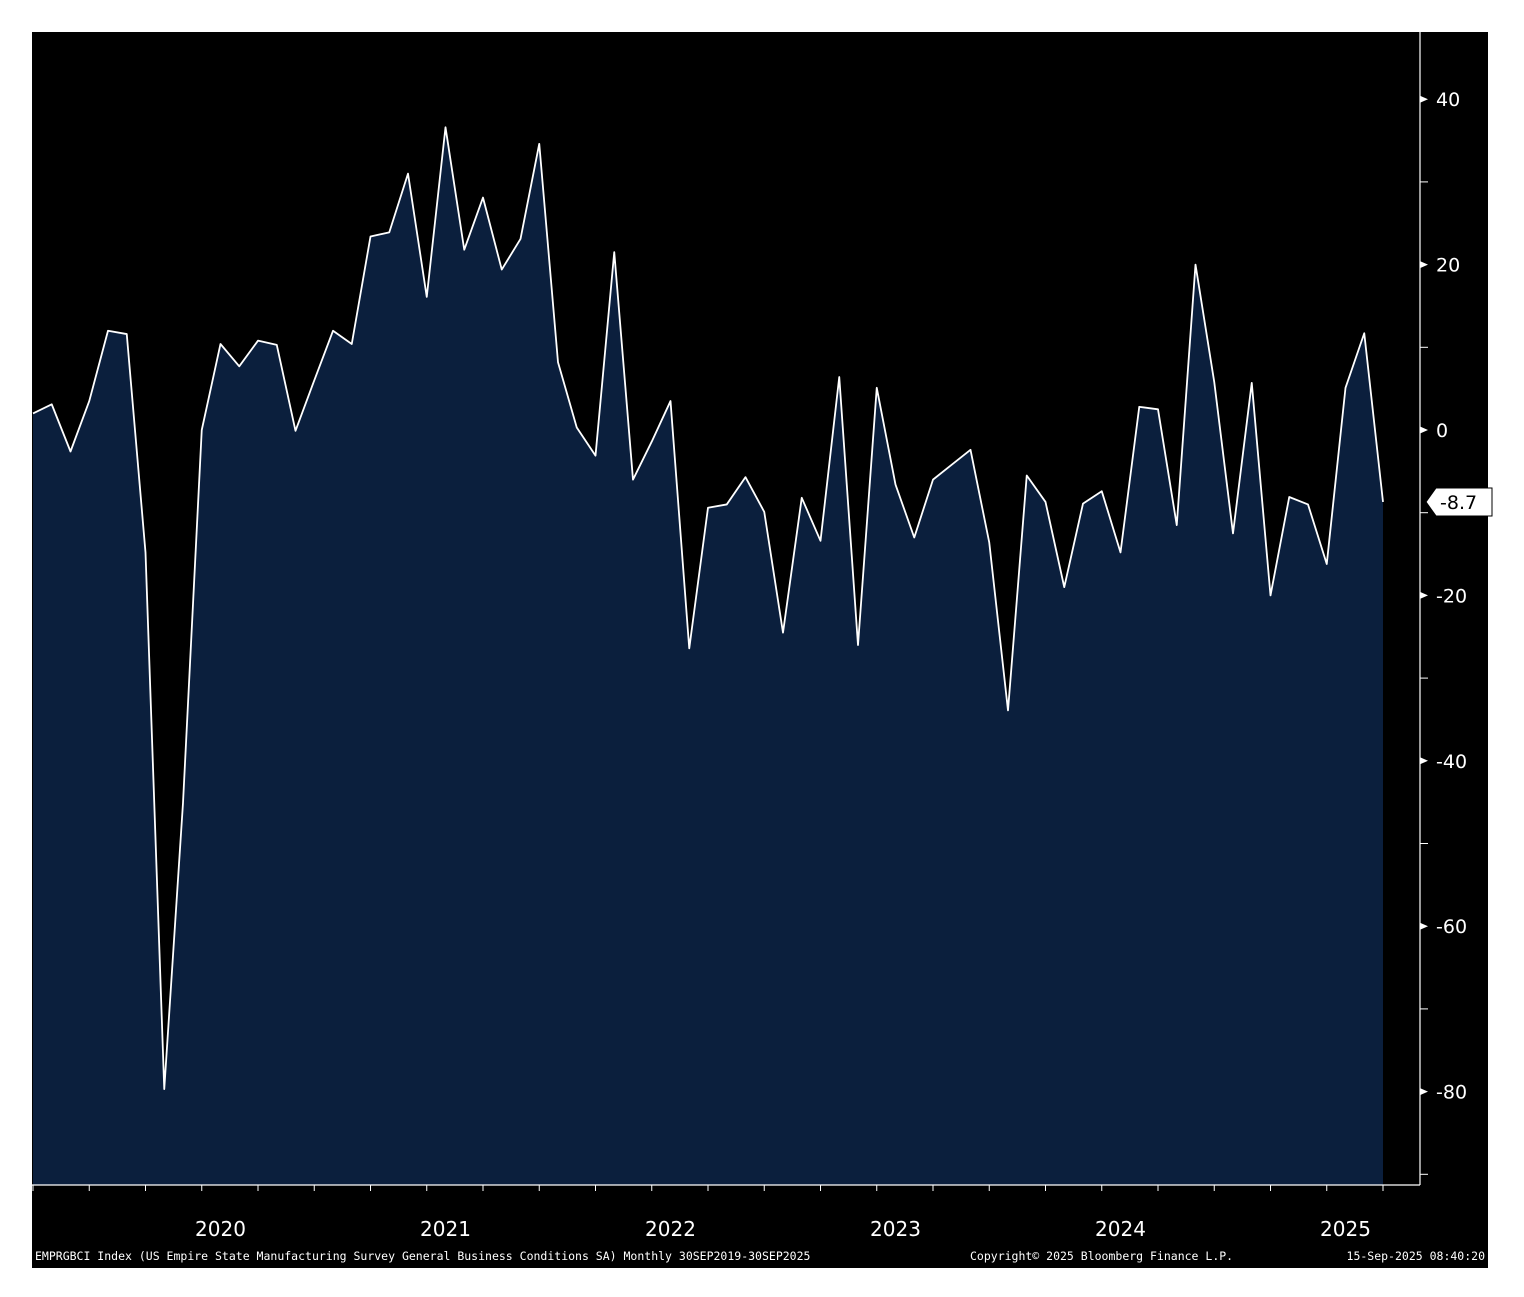 This screenshot has width=1524, height=1297. I want to click on label-layer: -8.7, so click(1459, 502).